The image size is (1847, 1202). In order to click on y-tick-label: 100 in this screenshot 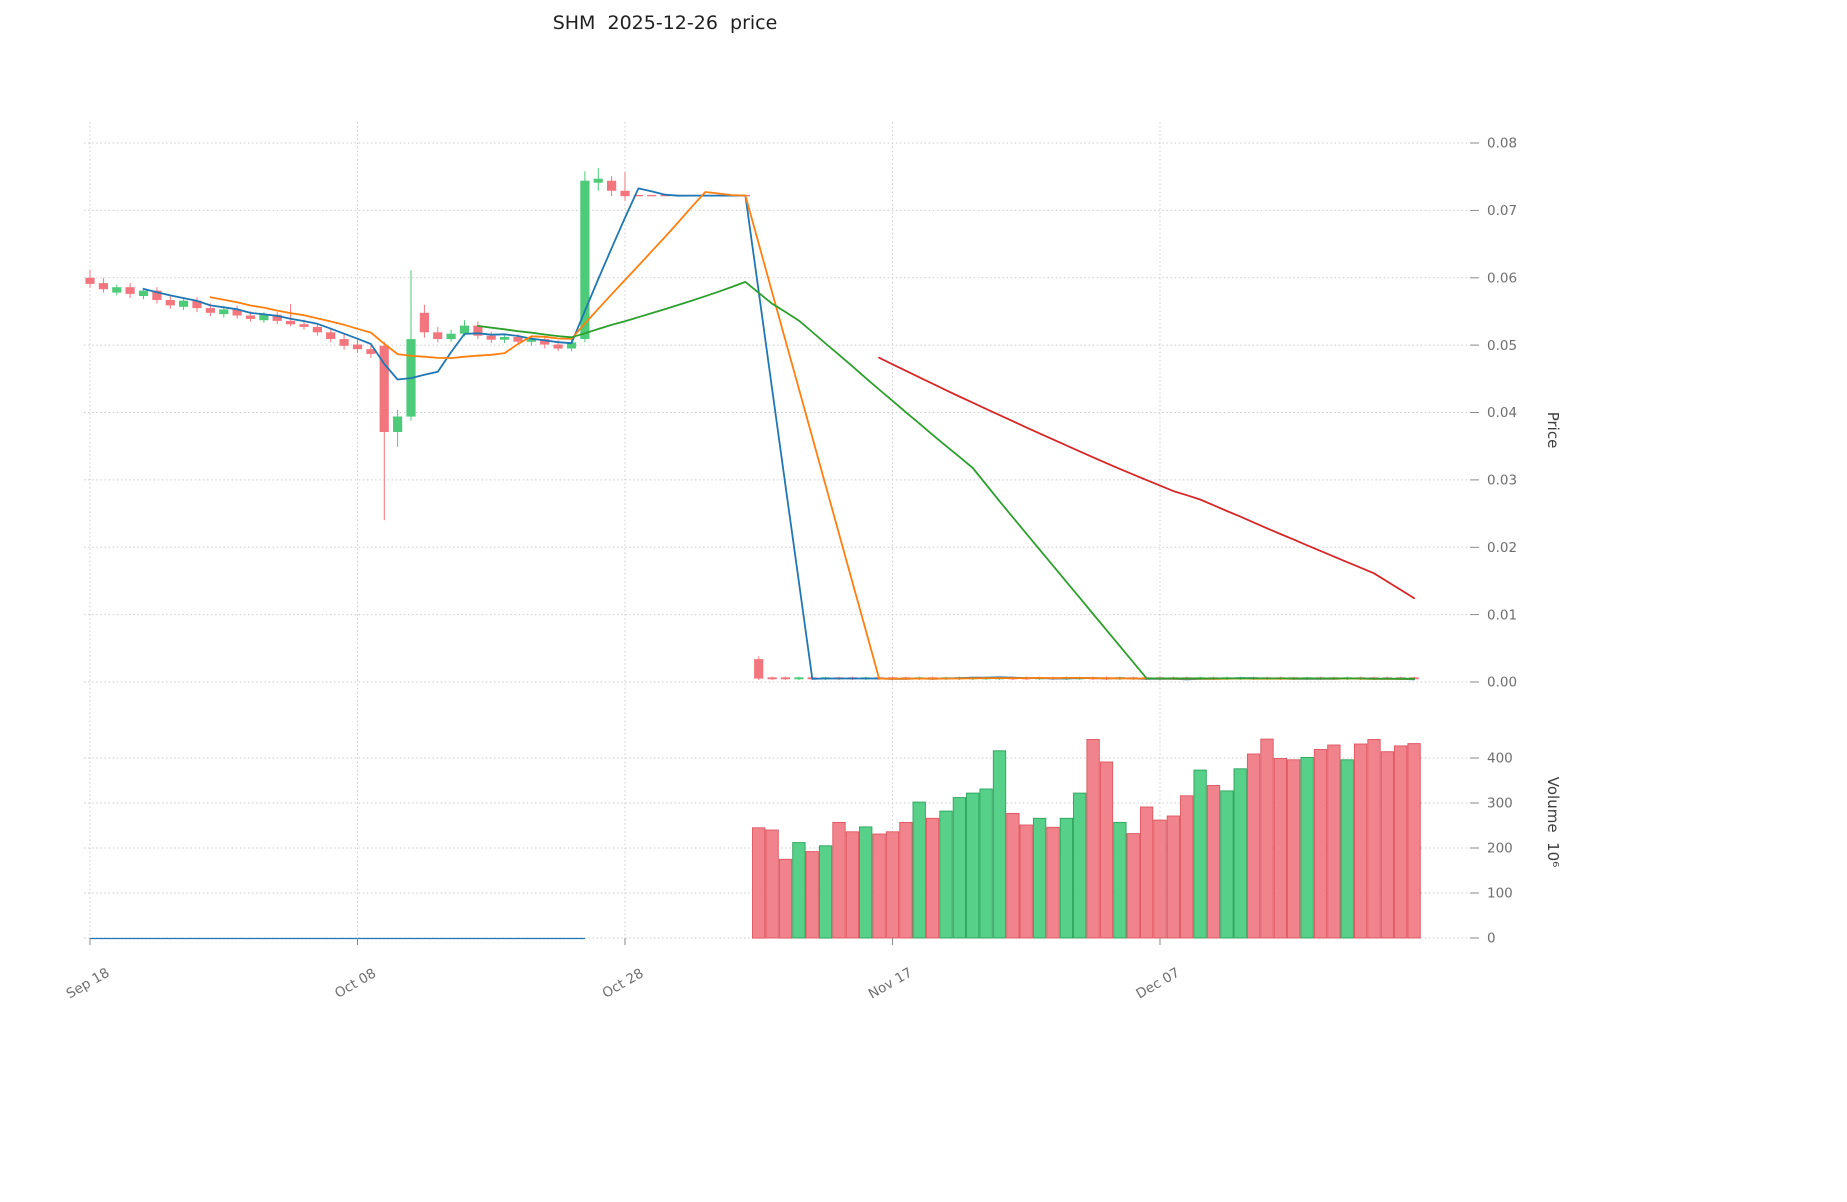, I will do `click(1500, 894)`.